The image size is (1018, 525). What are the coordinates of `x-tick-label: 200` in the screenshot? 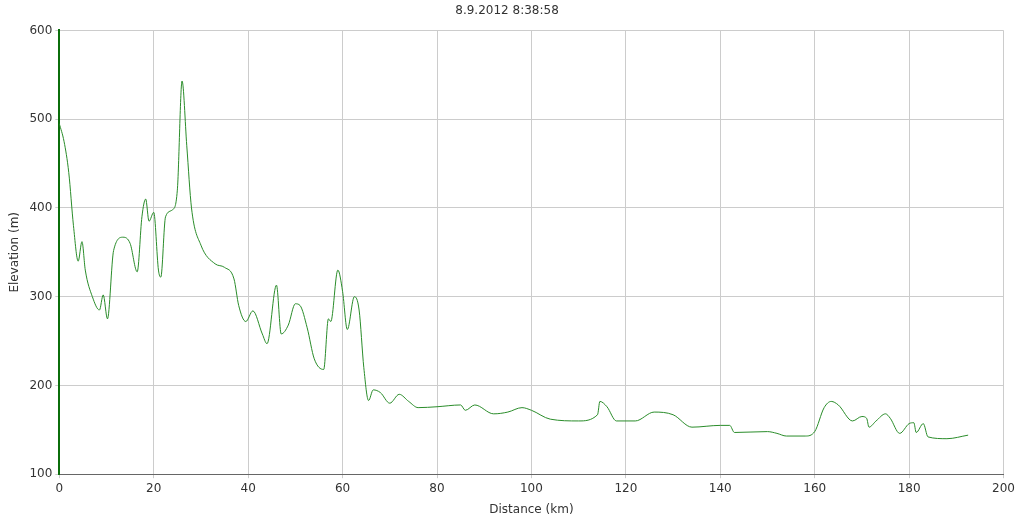 It's located at (1003, 487).